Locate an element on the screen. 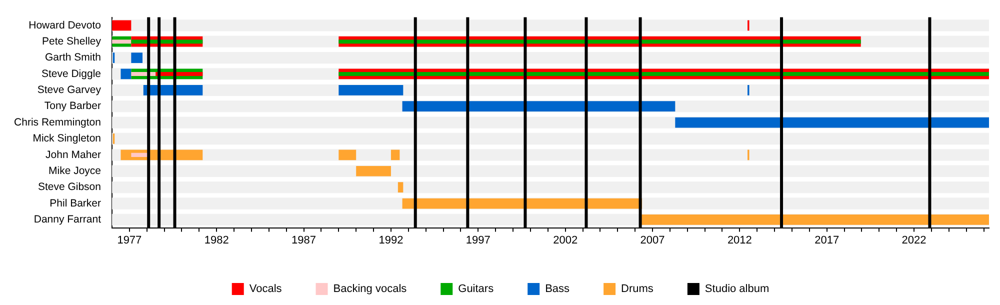 This screenshot has width=1000, height=305. x-tick-label: 1987 is located at coordinates (304, 240).